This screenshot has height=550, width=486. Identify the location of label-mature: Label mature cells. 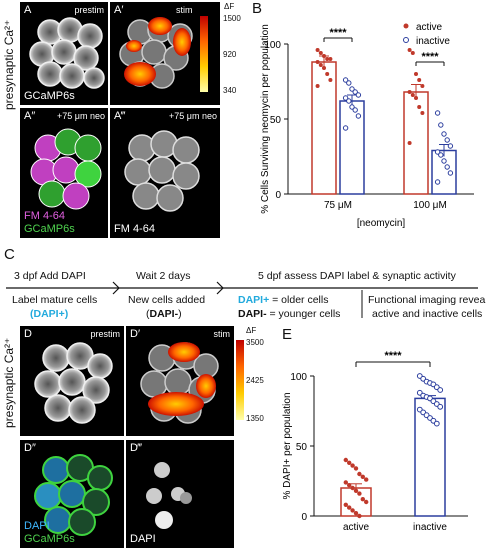
(55, 300).